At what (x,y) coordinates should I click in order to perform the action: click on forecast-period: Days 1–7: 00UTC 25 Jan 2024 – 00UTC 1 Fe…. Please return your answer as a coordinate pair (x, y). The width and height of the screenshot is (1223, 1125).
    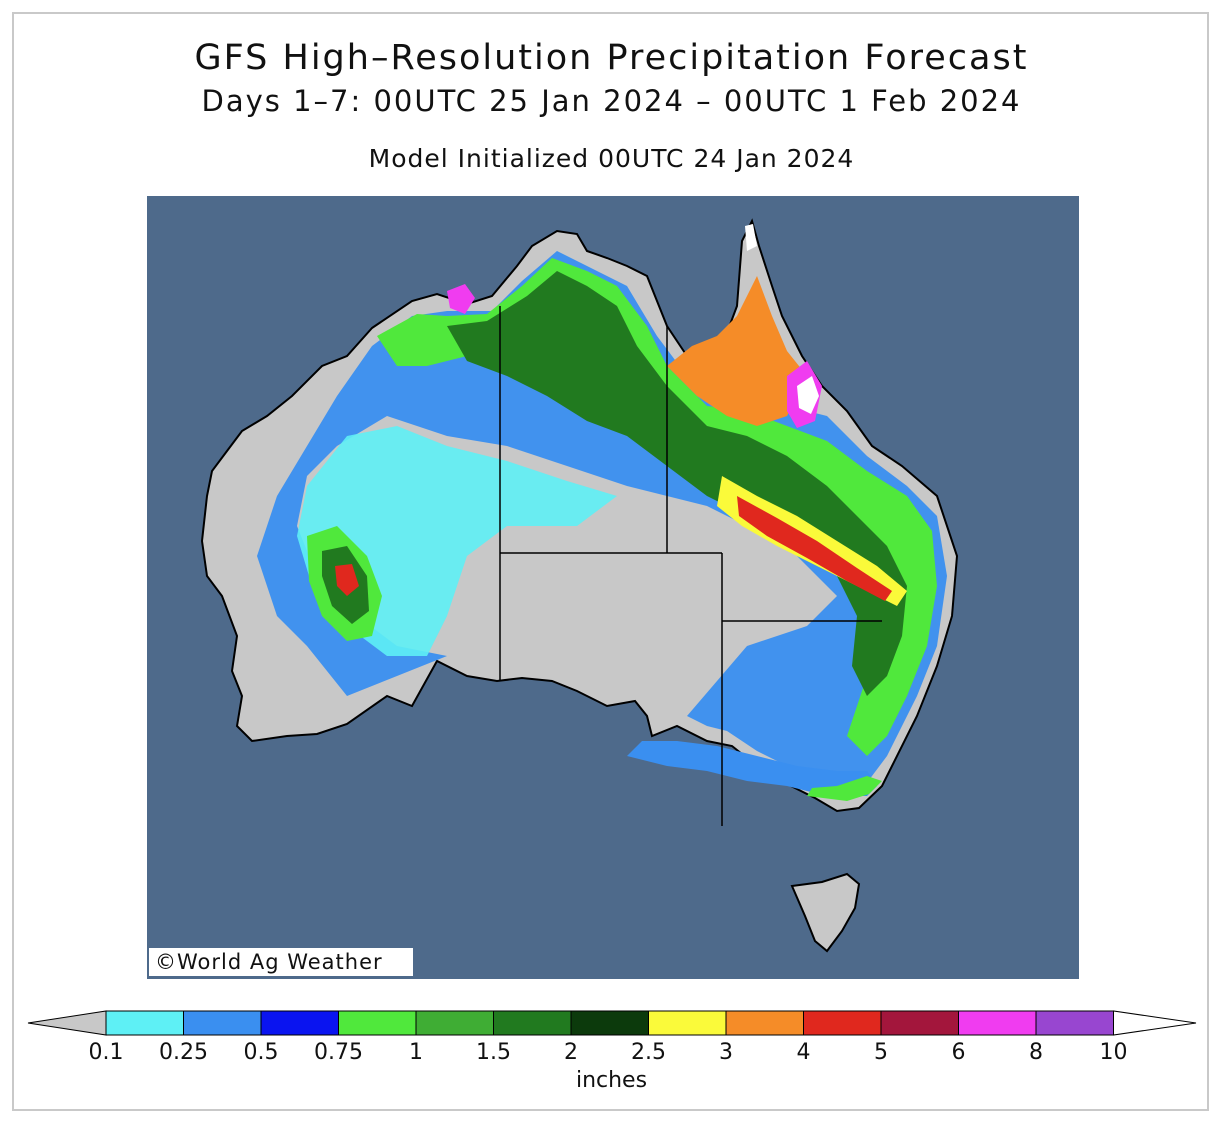
    Looking at the image, I should click on (611, 101).